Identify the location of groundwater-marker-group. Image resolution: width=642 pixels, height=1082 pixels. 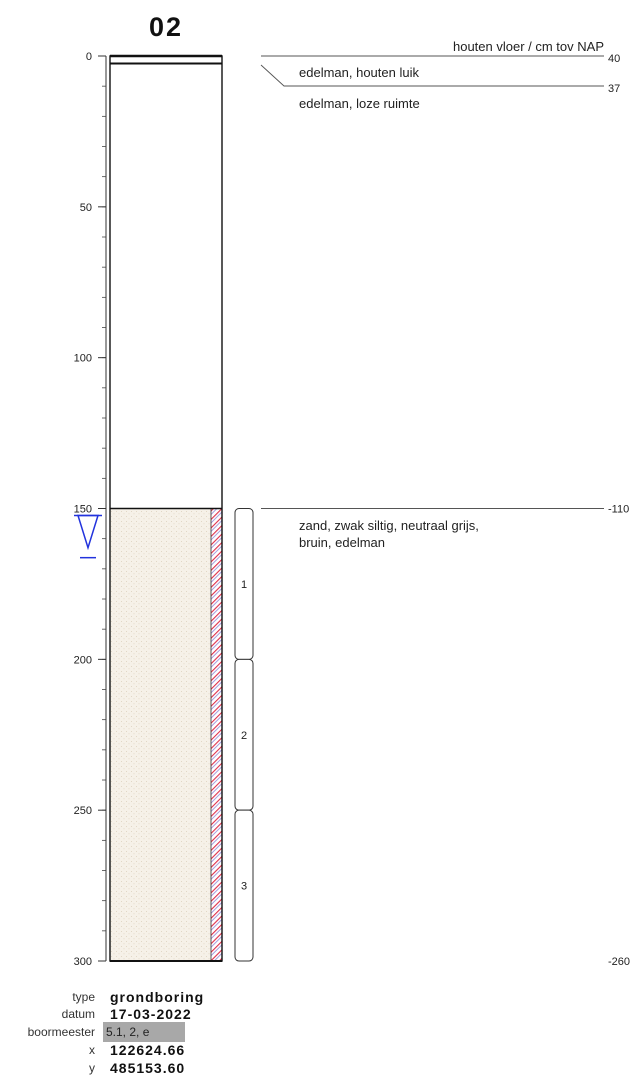
(88, 536).